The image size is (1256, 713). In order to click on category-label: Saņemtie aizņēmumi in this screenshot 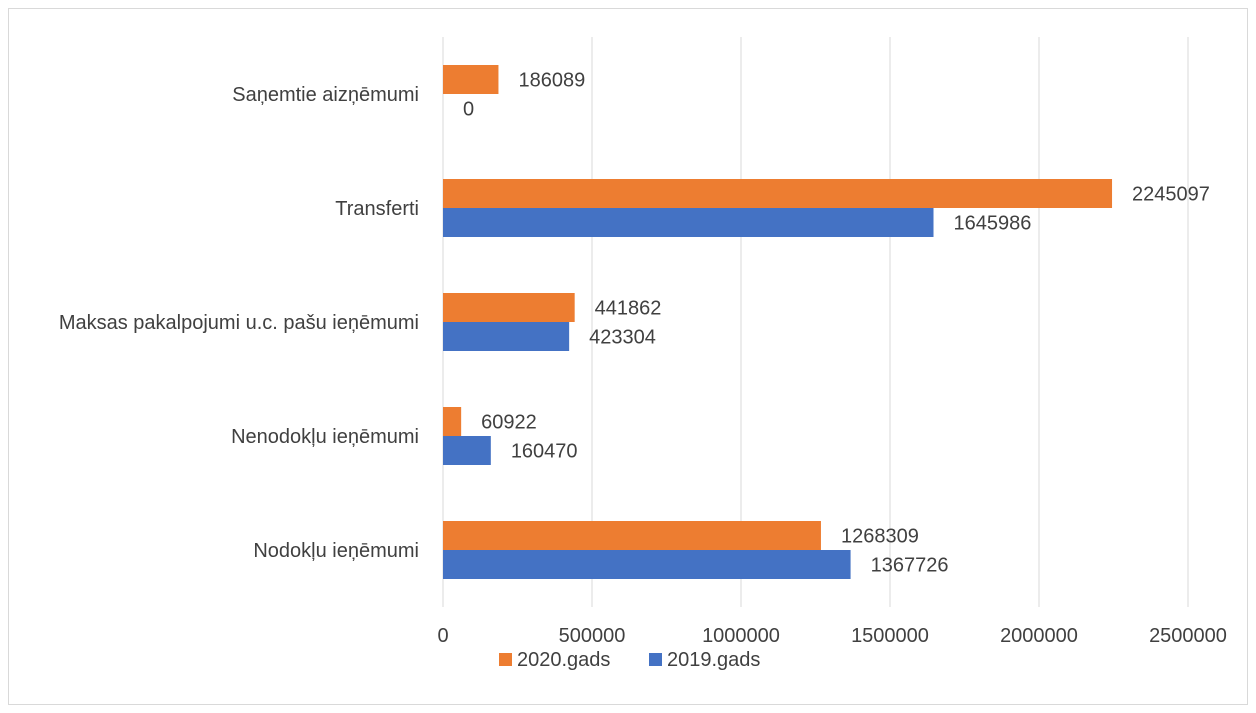, I will do `click(325, 95)`.